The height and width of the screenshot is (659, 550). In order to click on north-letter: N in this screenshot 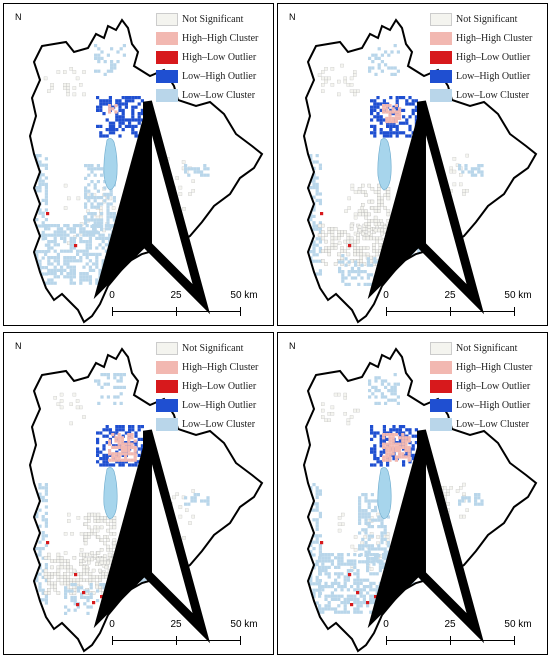, I will do `click(292, 346)`.